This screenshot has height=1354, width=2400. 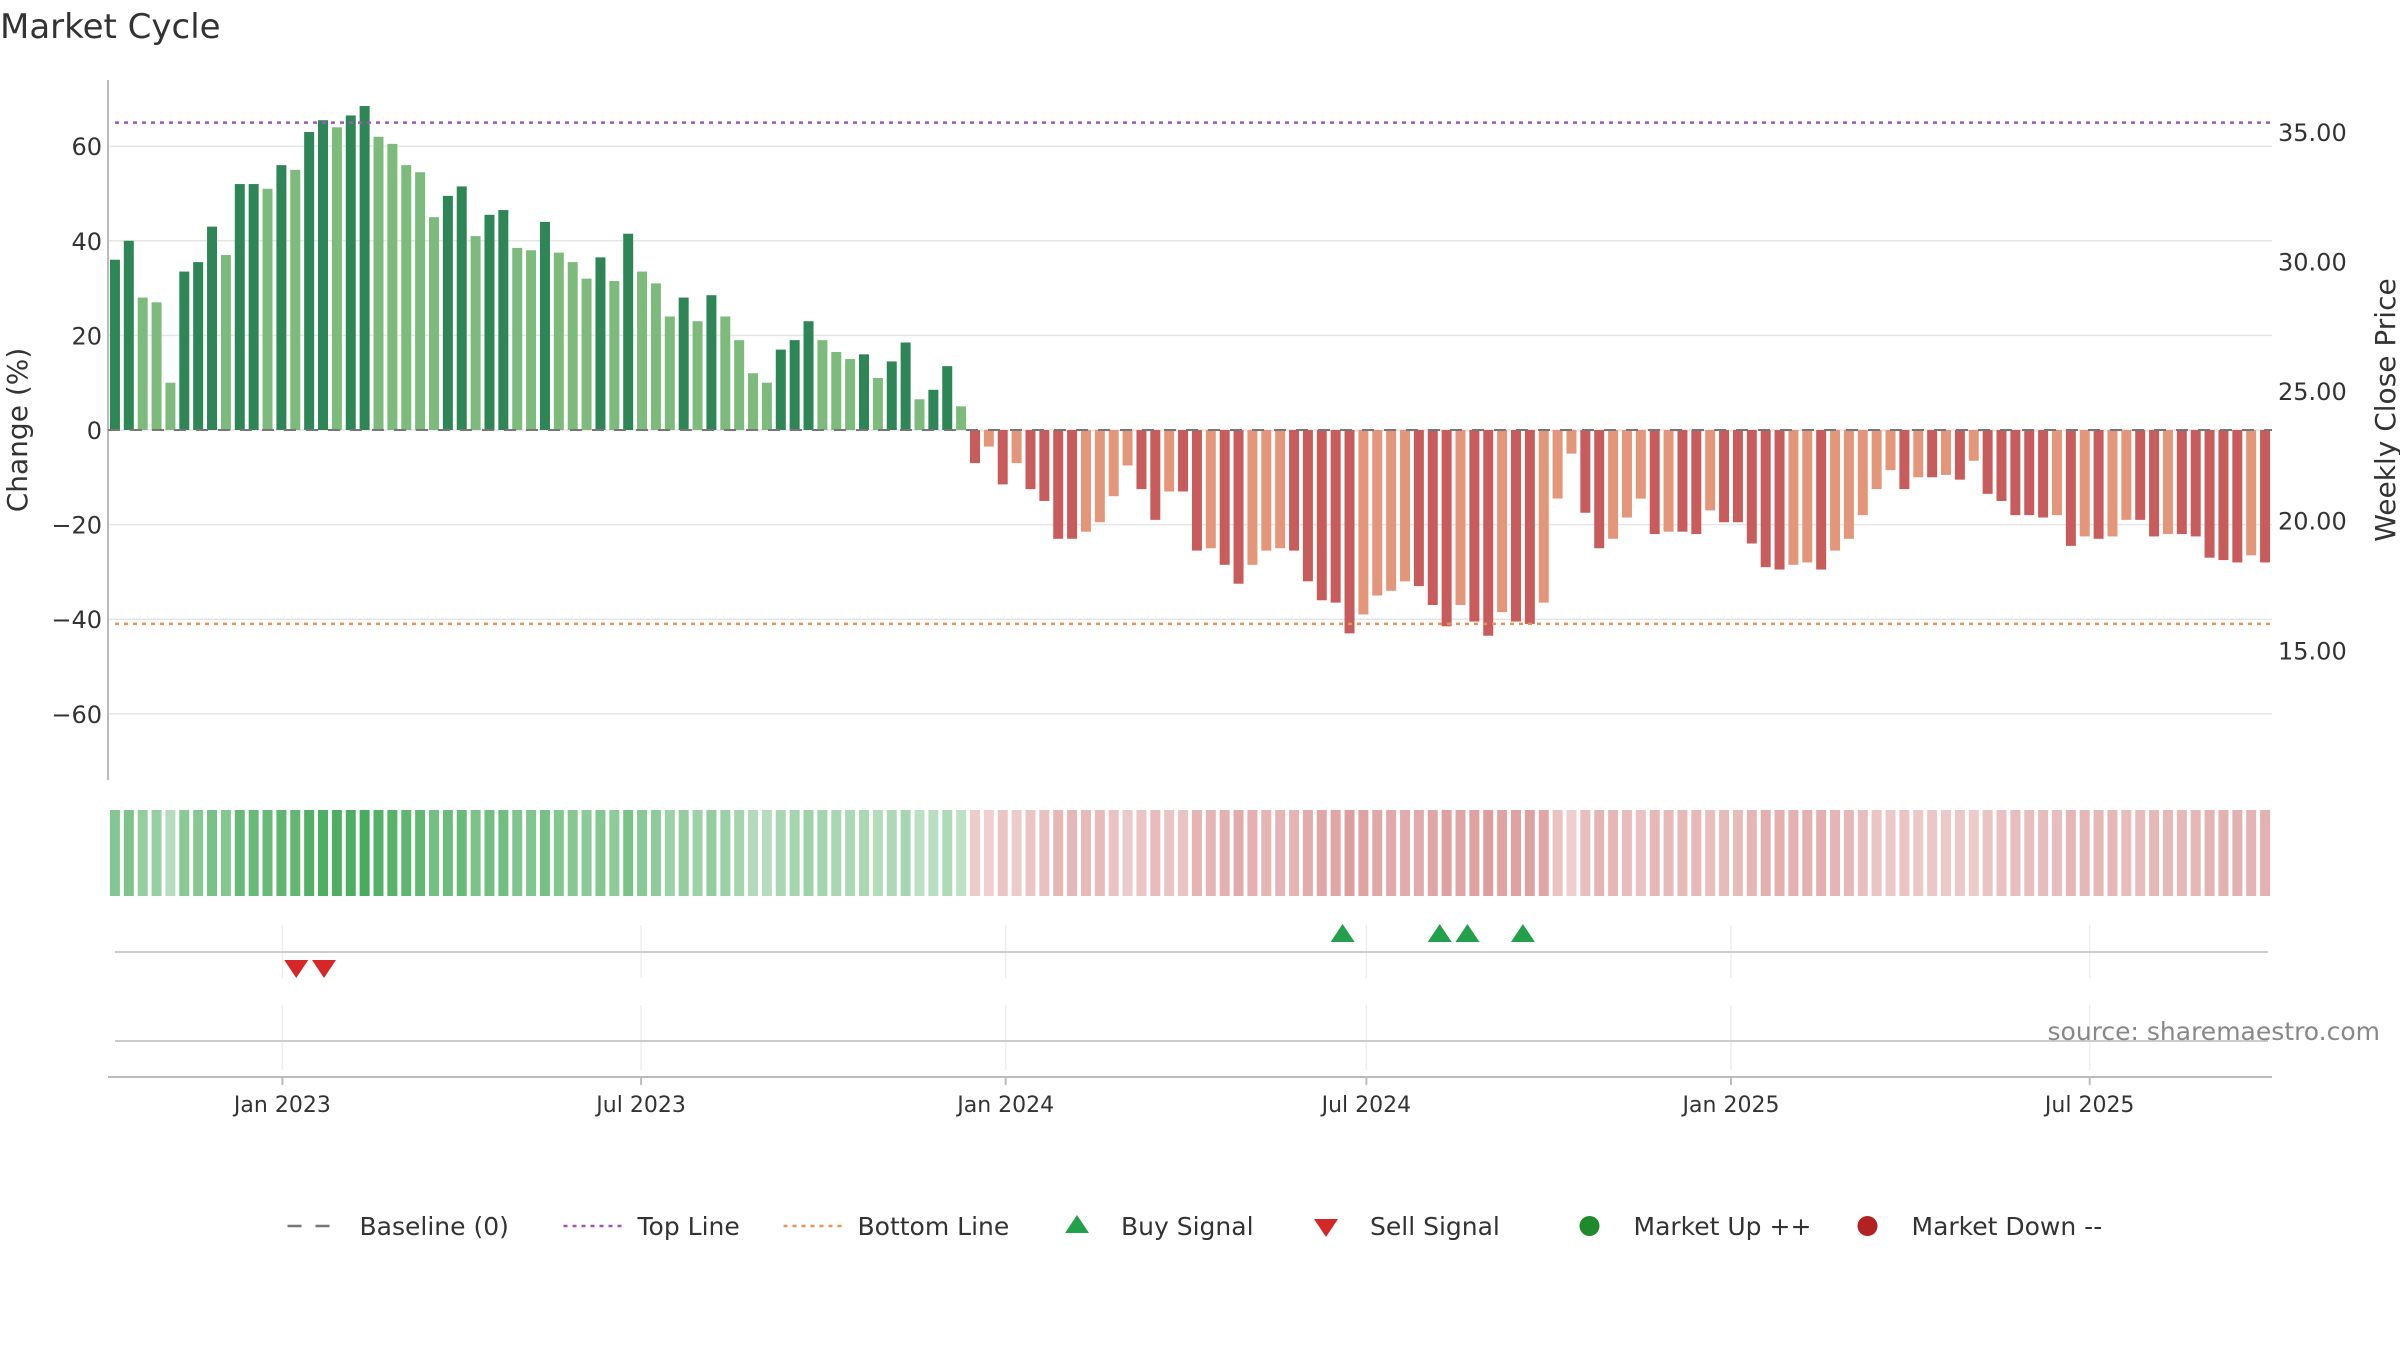 I want to click on market-panel, so click(x=1191, y=1037).